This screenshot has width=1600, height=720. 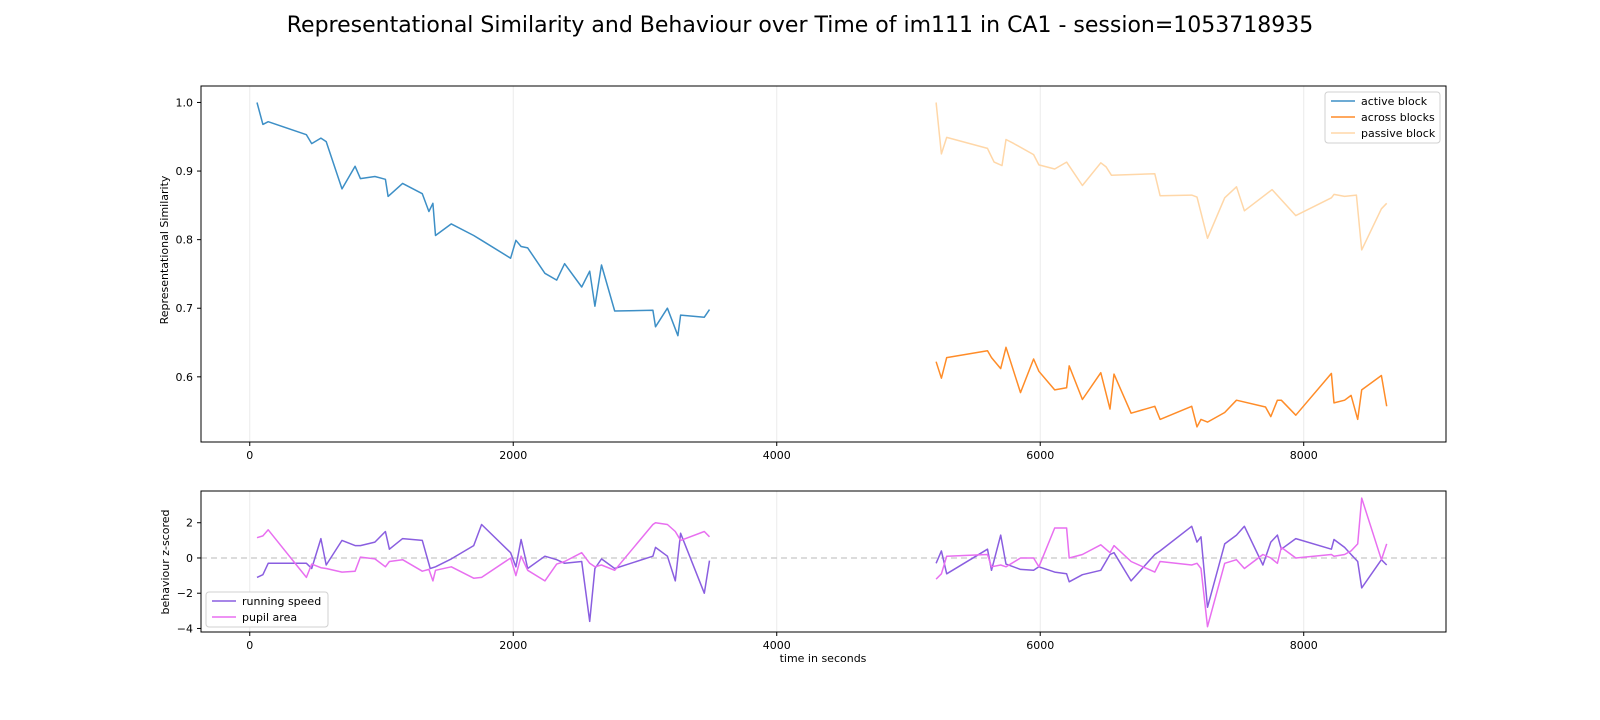 I want to click on legend-label-passive-block: passive block, so click(x=1398, y=133).